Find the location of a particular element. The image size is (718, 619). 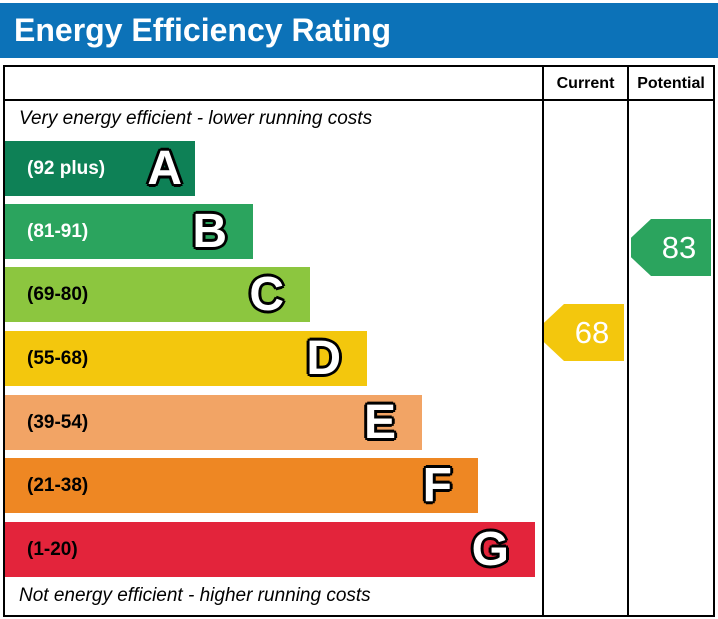

band-range-label: (21-38) is located at coordinates (58, 485).